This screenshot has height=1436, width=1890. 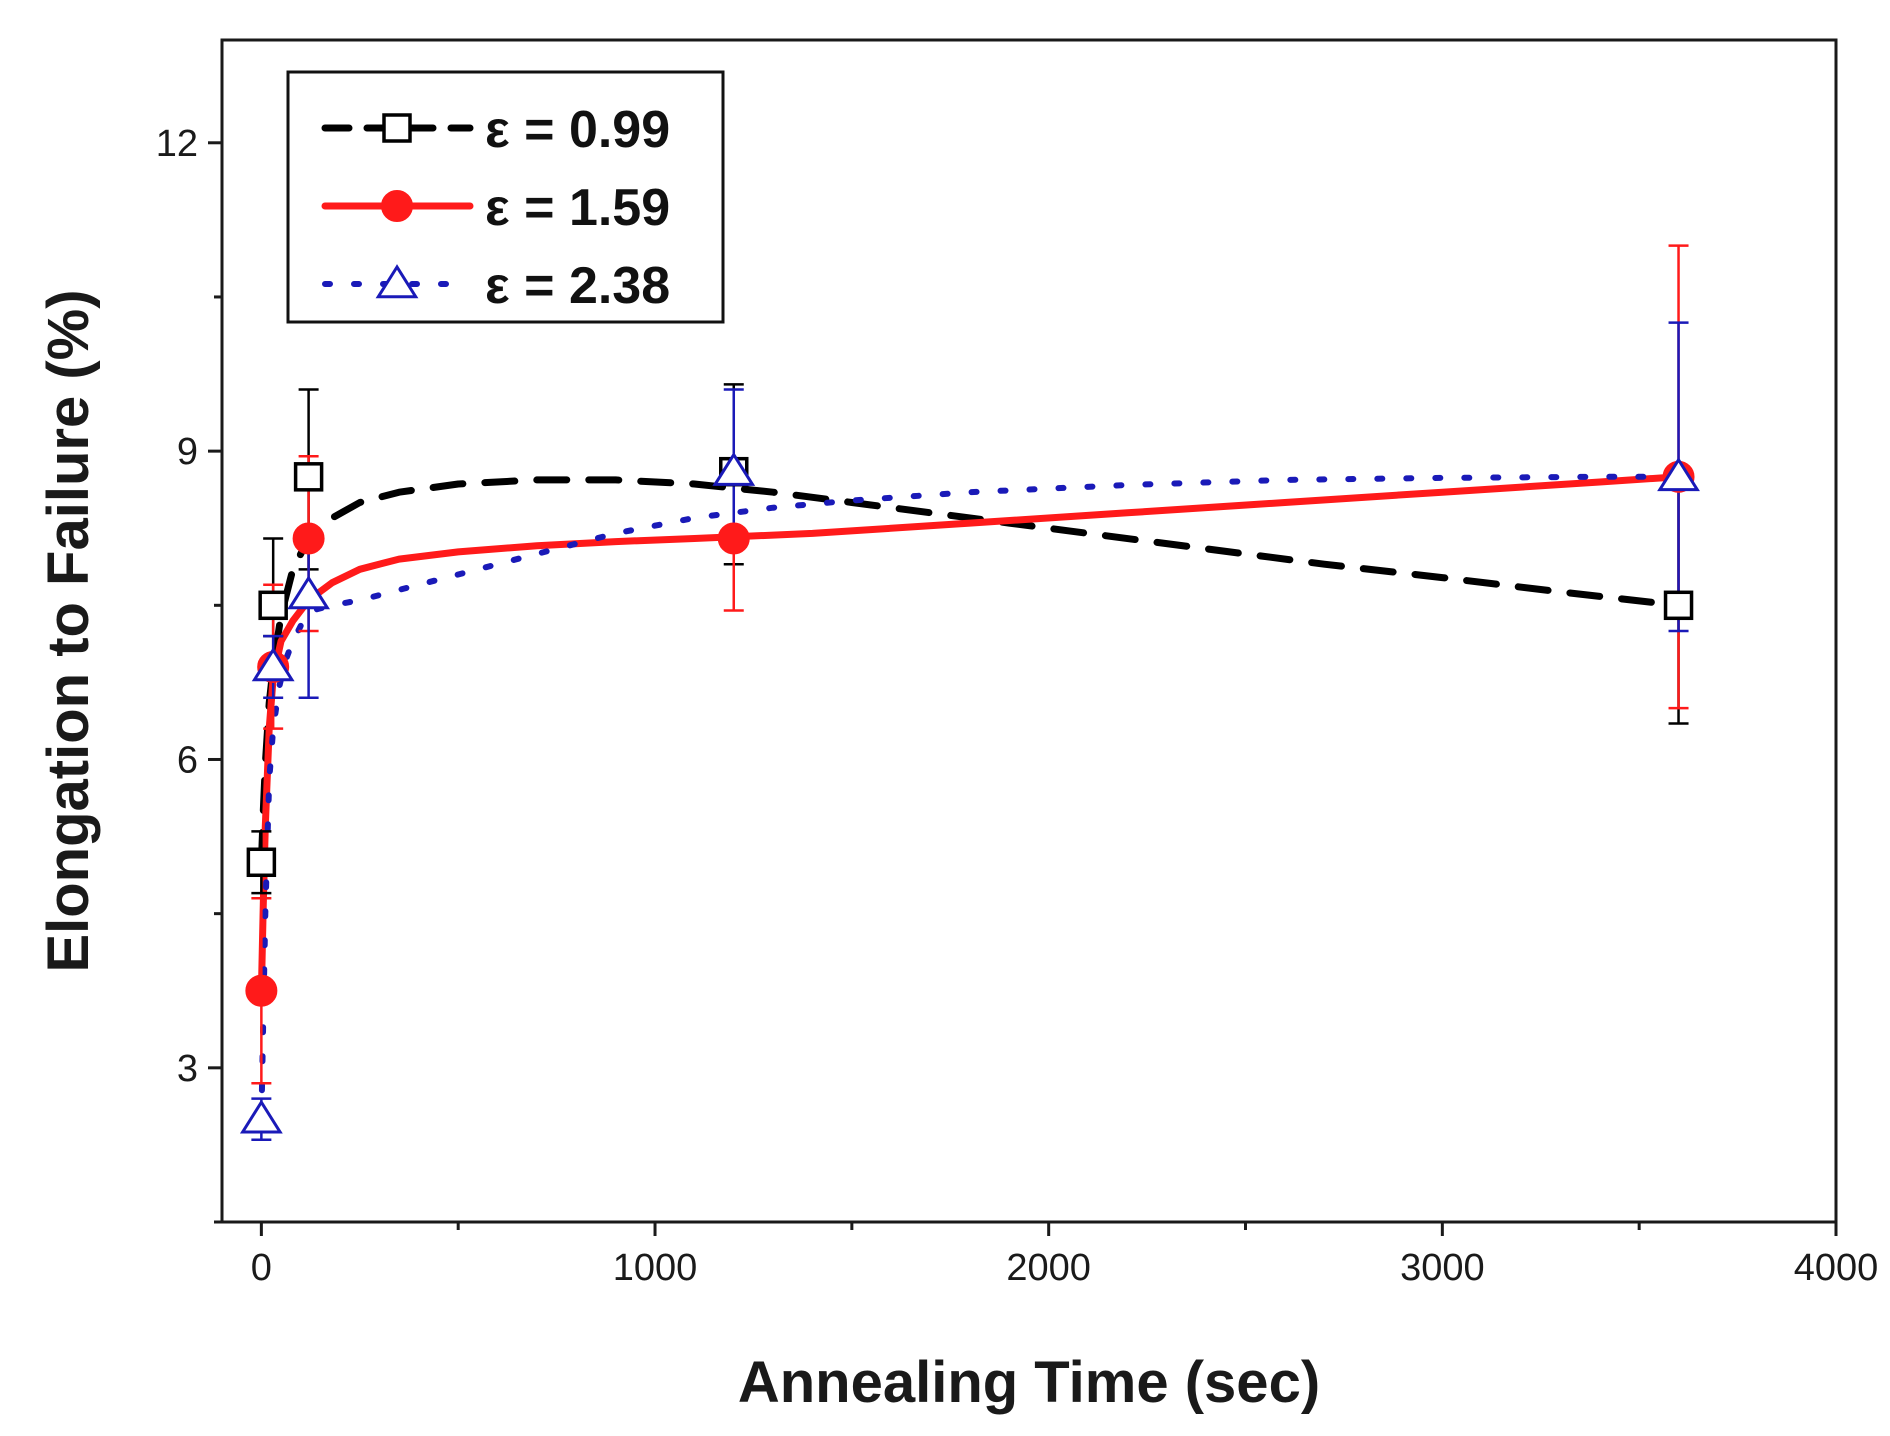 I want to click on legend-box, so click(x=505, y=197).